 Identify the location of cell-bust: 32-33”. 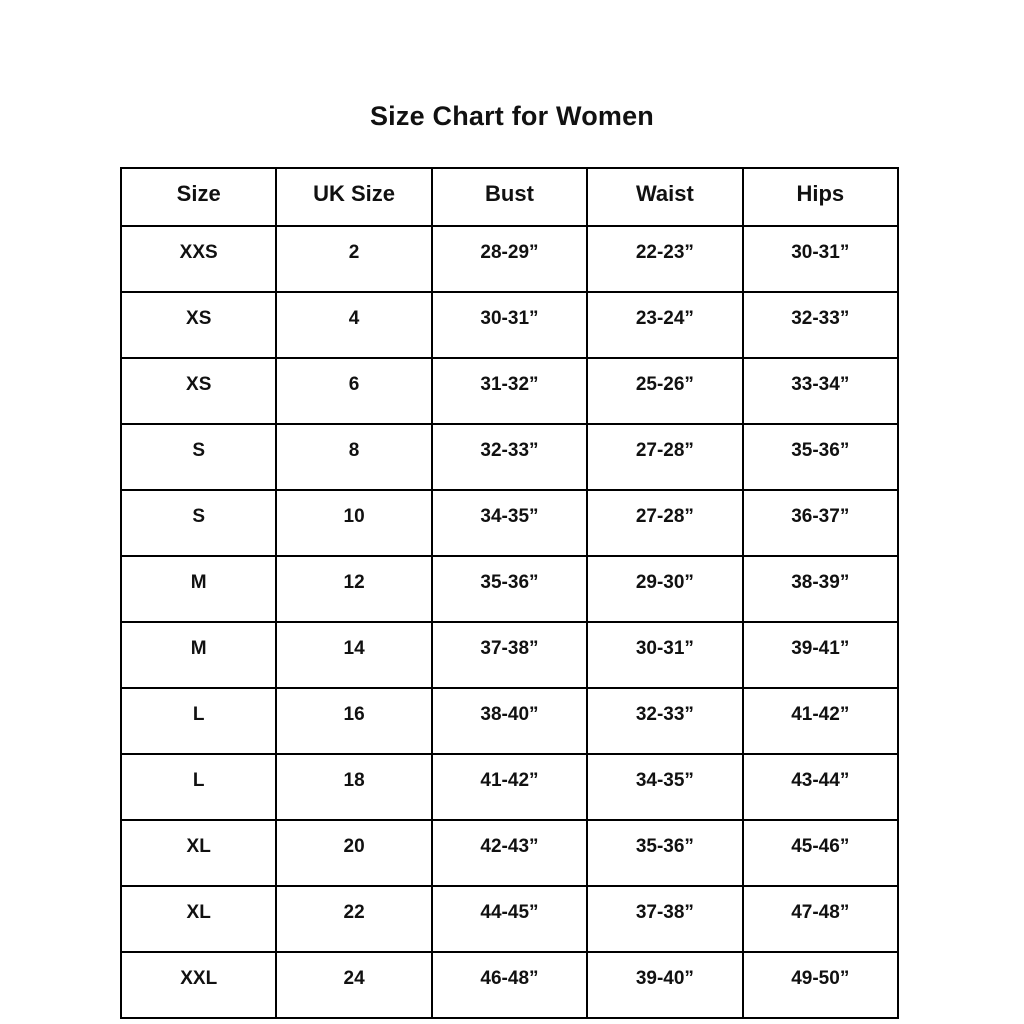
(509, 457).